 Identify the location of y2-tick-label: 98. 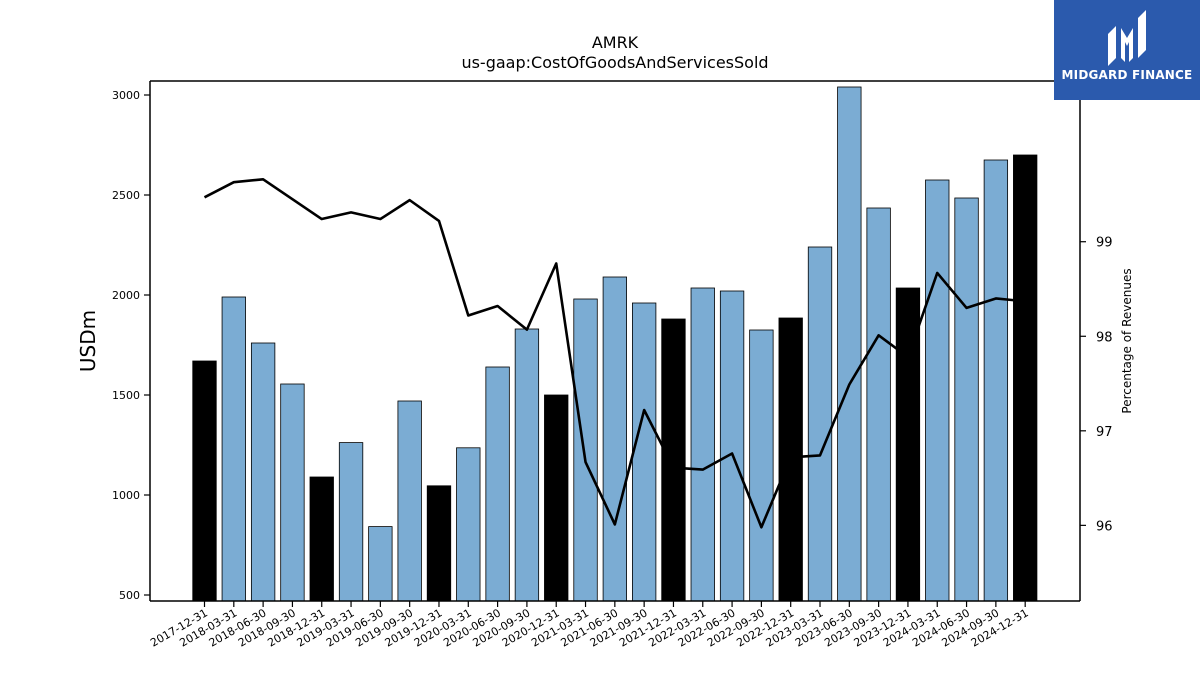
(1104, 337).